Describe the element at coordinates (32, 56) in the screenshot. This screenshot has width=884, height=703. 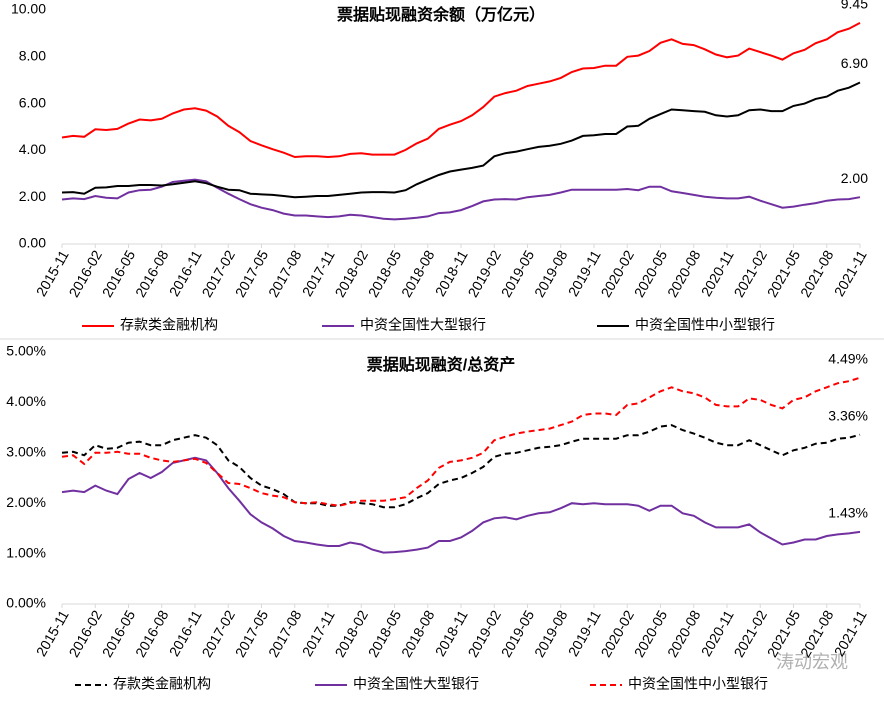
I see `y-tick-label: 8.00` at that location.